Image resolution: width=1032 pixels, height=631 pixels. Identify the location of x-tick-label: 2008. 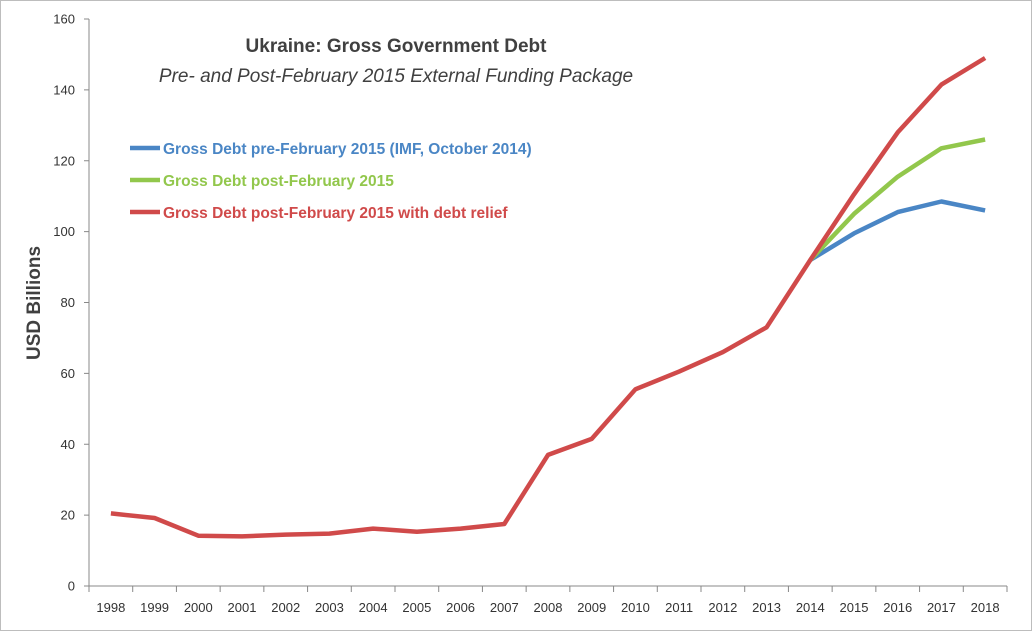
(548, 607).